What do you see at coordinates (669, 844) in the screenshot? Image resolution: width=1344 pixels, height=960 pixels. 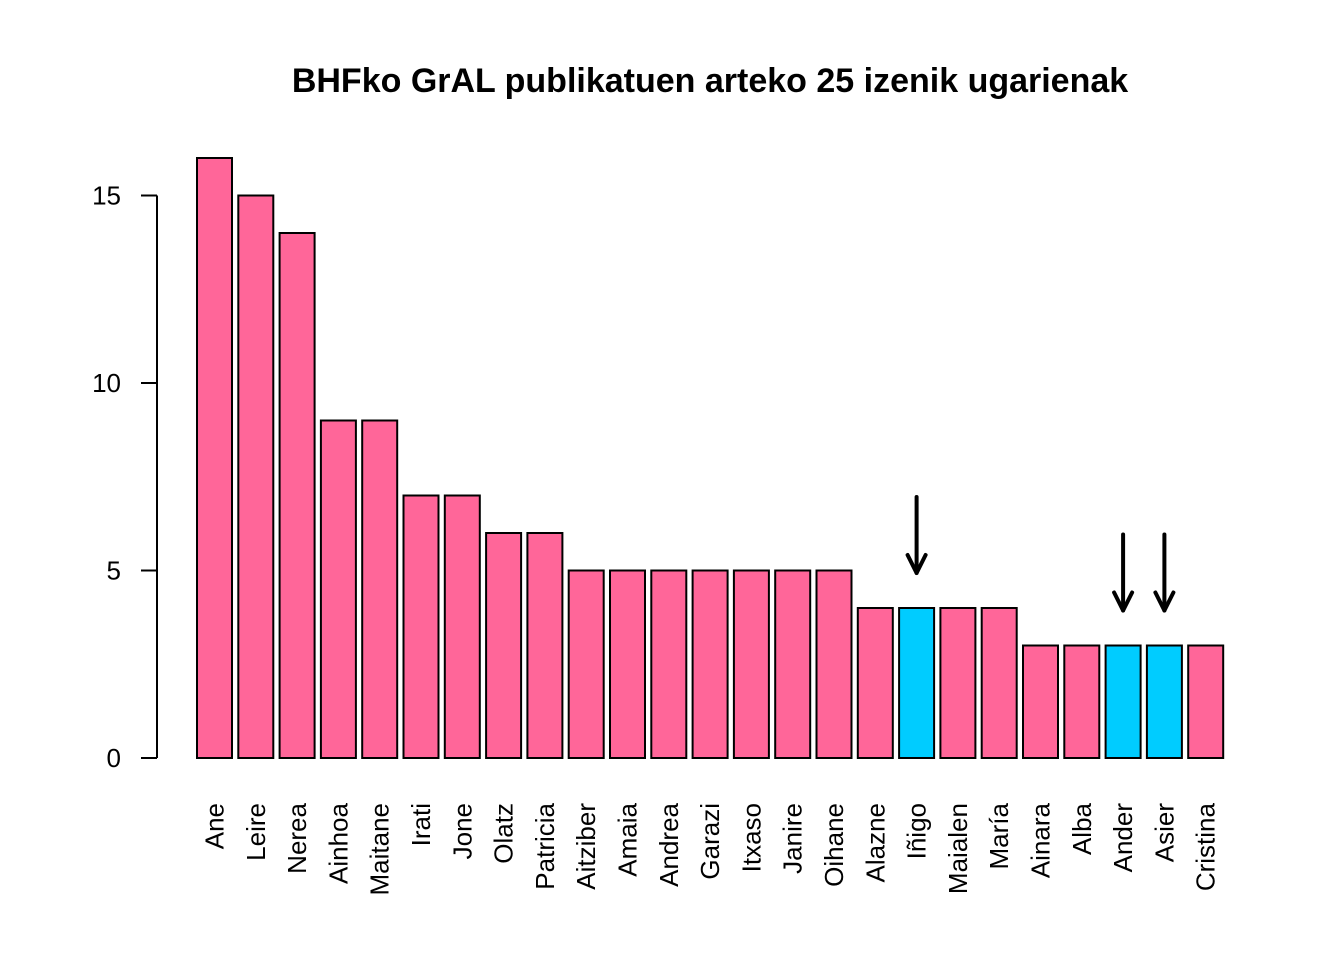 I see `x-tick-label: Andrea` at bounding box center [669, 844].